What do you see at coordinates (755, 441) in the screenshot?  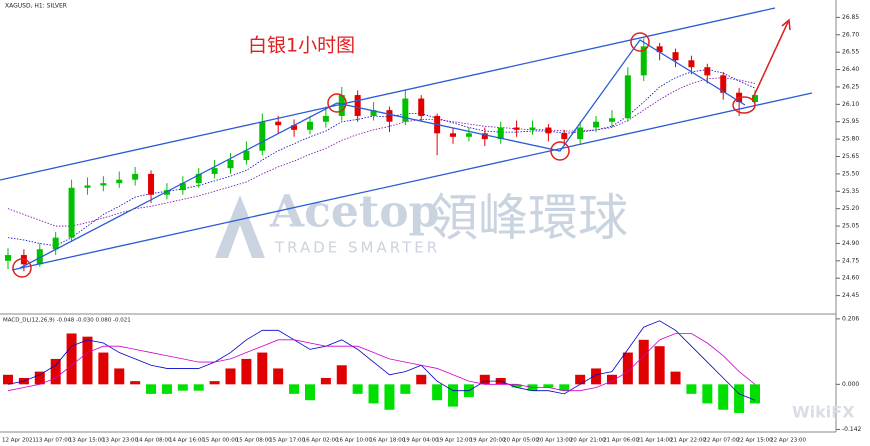 I see `x-tick-label: 22 Apr 15:00` at bounding box center [755, 441].